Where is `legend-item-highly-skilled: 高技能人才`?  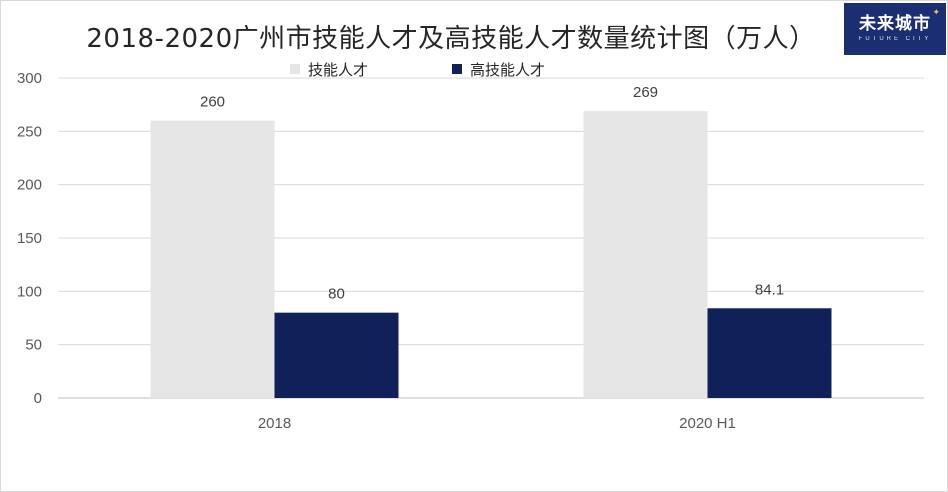
legend-item-highly-skilled: 高技能人才 is located at coordinates (498, 69).